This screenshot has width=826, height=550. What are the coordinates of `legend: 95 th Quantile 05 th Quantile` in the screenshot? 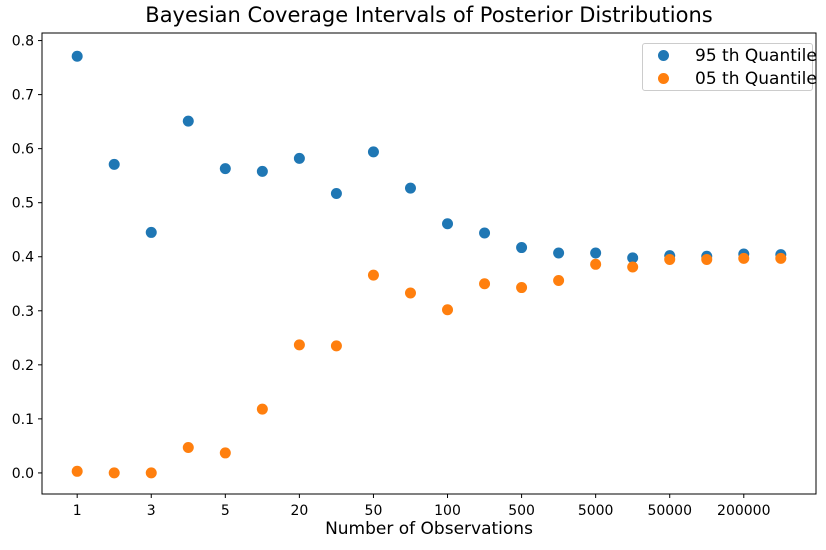 It's located at (729, 67).